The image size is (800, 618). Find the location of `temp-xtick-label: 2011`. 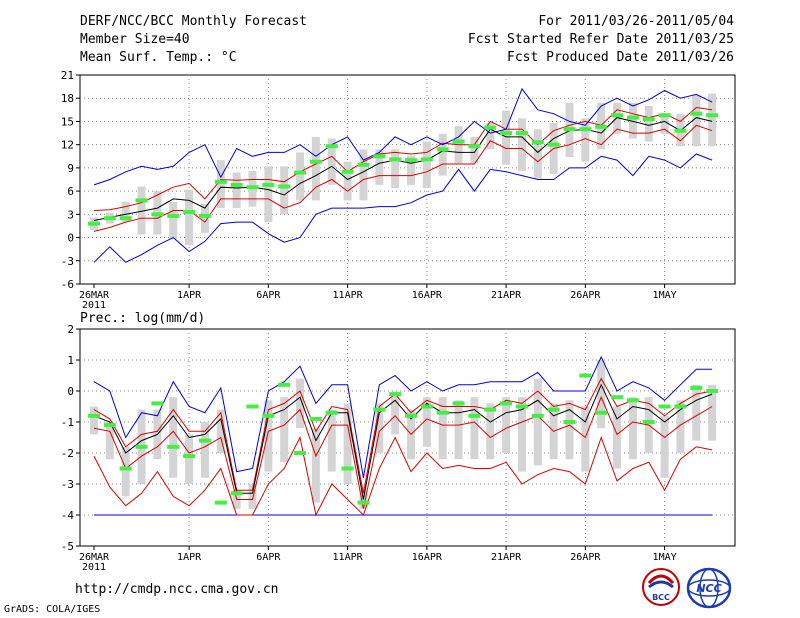

temp-xtick-label: 2011 is located at coordinates (94, 305).